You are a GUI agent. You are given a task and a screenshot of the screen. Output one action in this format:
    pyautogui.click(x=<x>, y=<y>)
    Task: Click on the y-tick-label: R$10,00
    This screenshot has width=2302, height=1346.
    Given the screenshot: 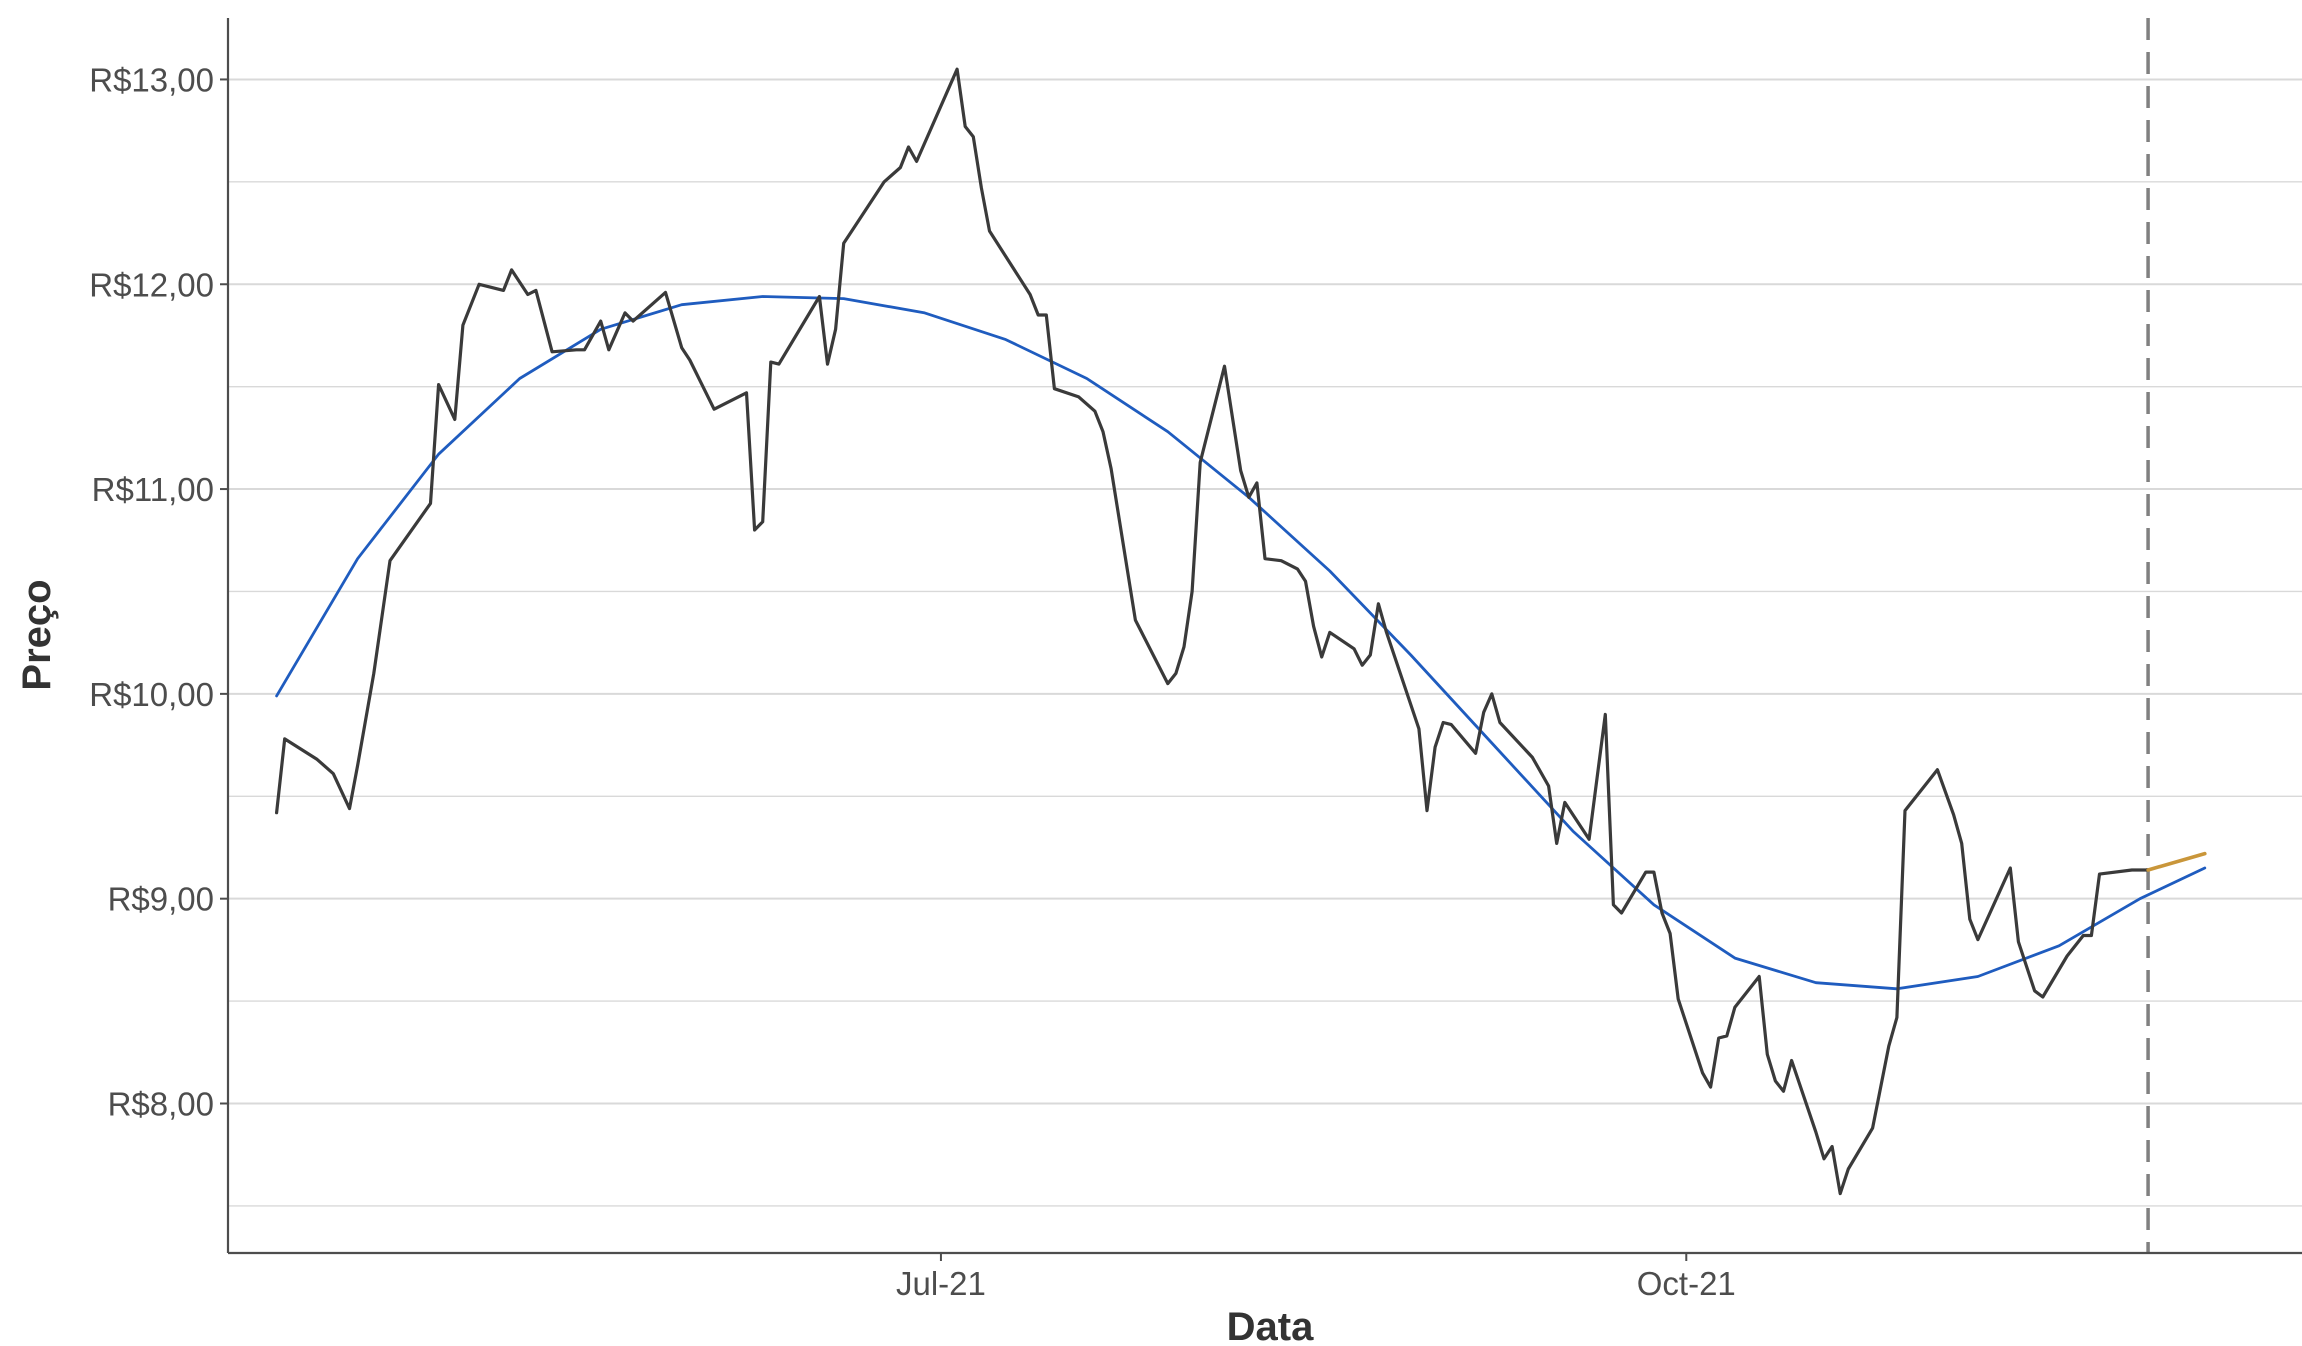 What is the action you would take?
    pyautogui.click(x=151, y=694)
    